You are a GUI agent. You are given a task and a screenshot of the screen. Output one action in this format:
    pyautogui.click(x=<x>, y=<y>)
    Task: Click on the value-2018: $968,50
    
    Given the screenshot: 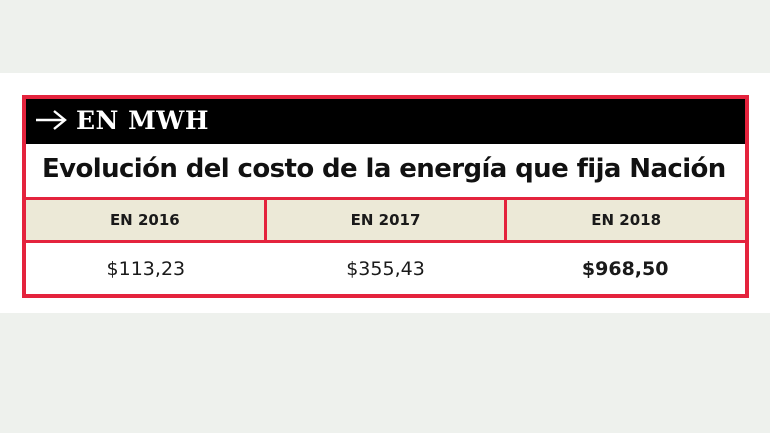 What is the action you would take?
    pyautogui.click(x=625, y=268)
    